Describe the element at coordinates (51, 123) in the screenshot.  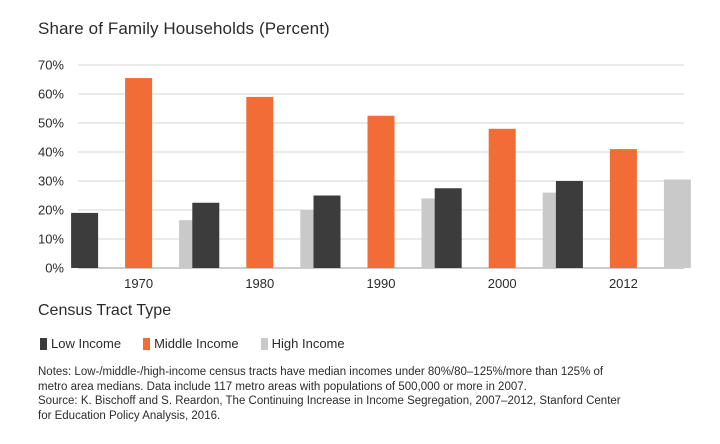
I see `y-tick-label: 50%` at that location.